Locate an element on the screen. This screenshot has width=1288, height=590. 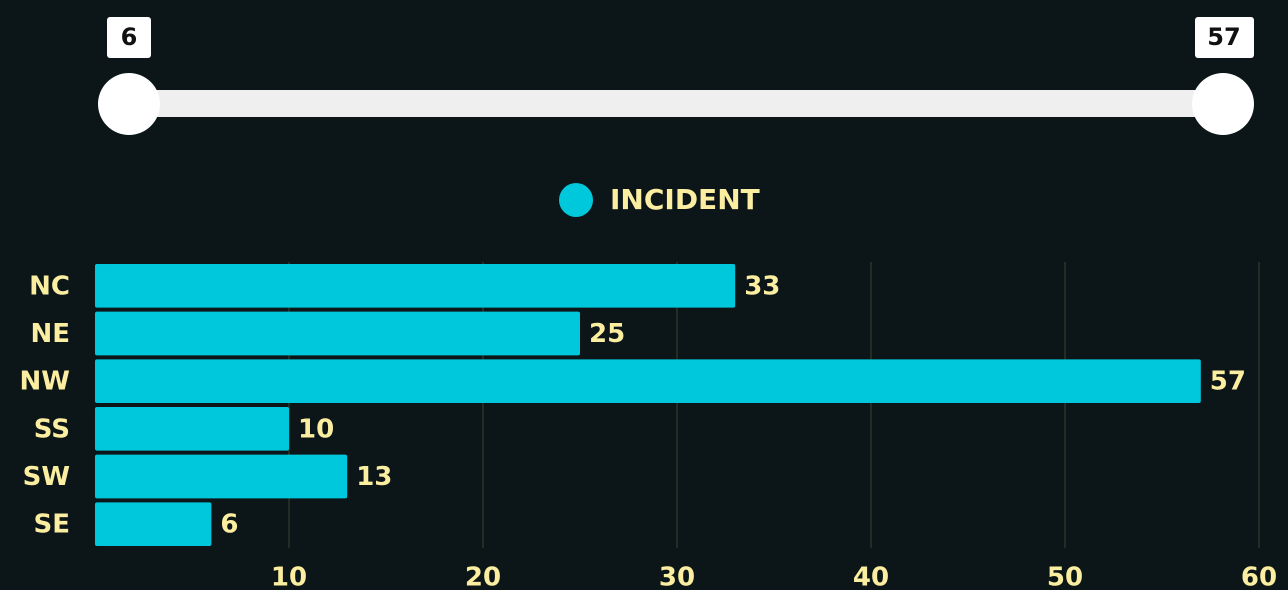
data-label: 6 is located at coordinates (229, 525).